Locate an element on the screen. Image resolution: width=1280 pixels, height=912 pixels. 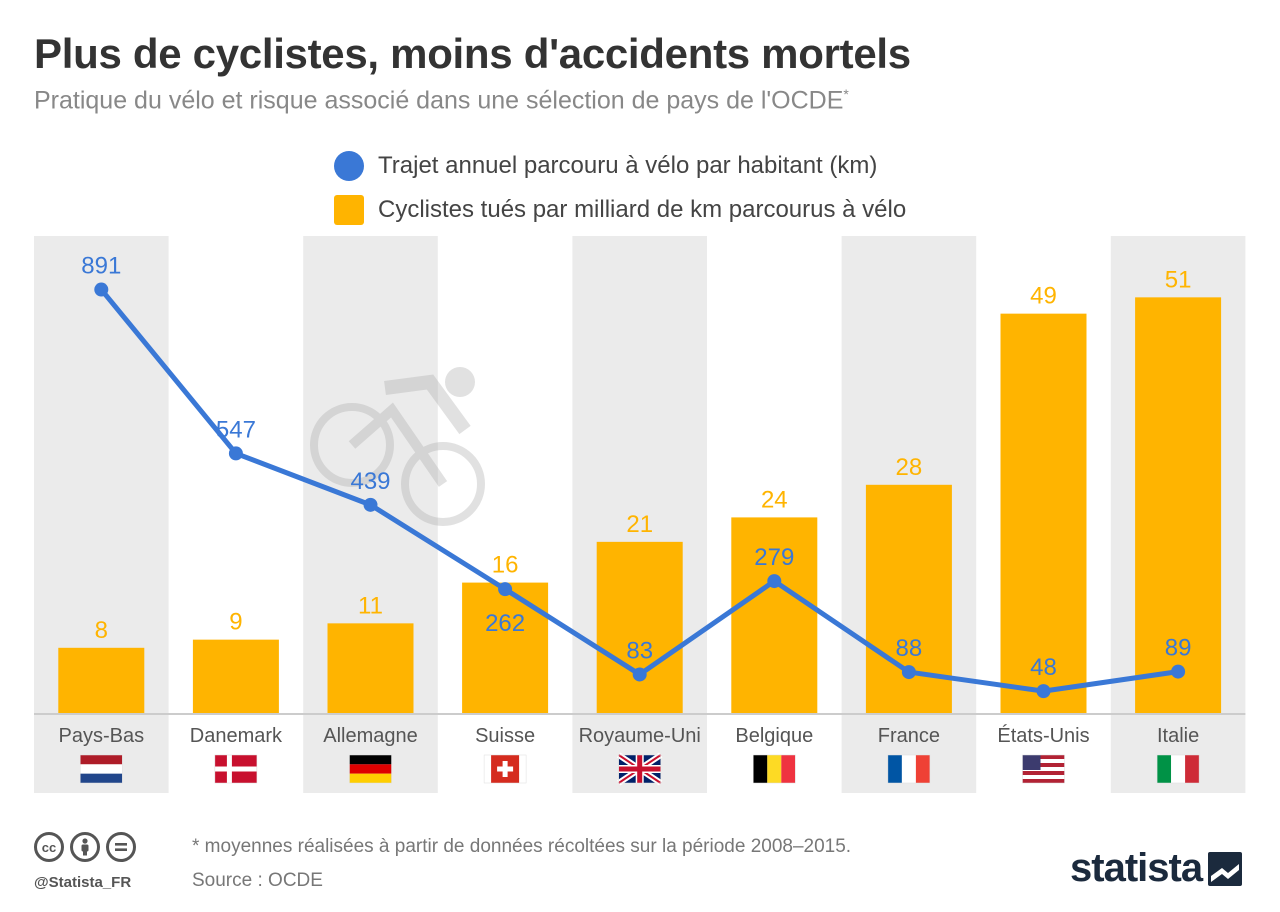
statista-logo: statista is located at coordinates (1156, 868).